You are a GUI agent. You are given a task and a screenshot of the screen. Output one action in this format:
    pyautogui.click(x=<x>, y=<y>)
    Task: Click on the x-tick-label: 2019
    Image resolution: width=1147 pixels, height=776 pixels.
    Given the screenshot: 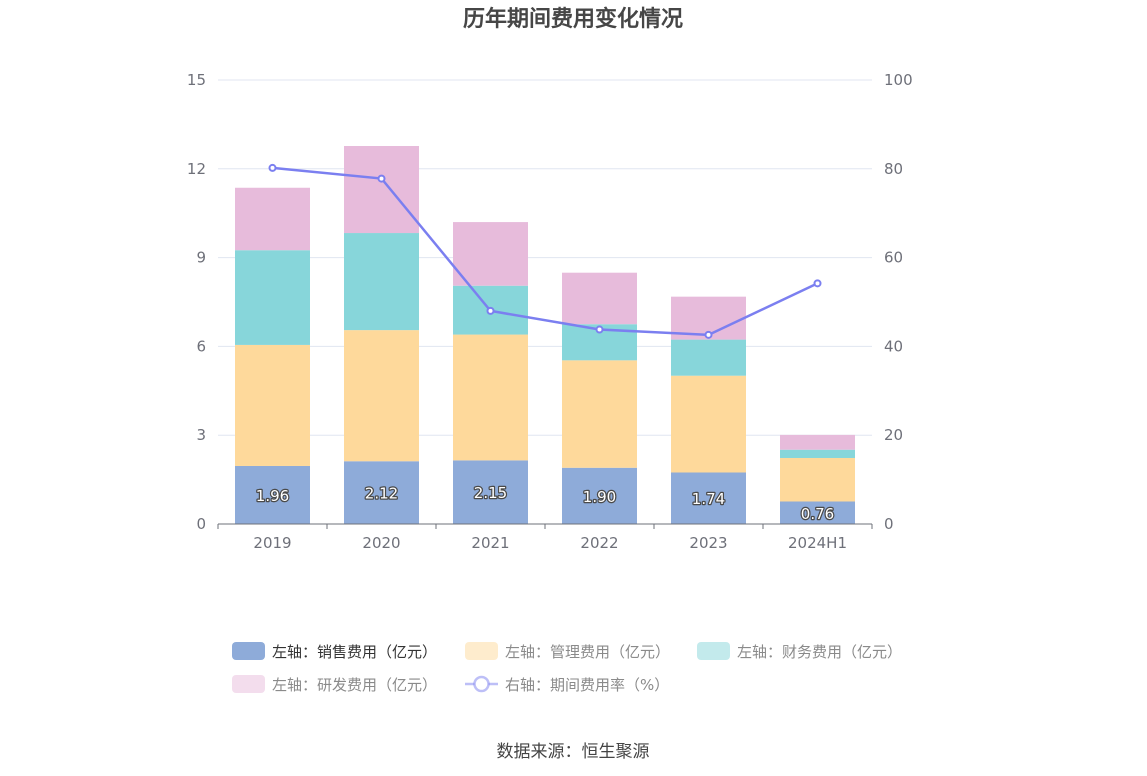 What is the action you would take?
    pyautogui.click(x=272, y=543)
    